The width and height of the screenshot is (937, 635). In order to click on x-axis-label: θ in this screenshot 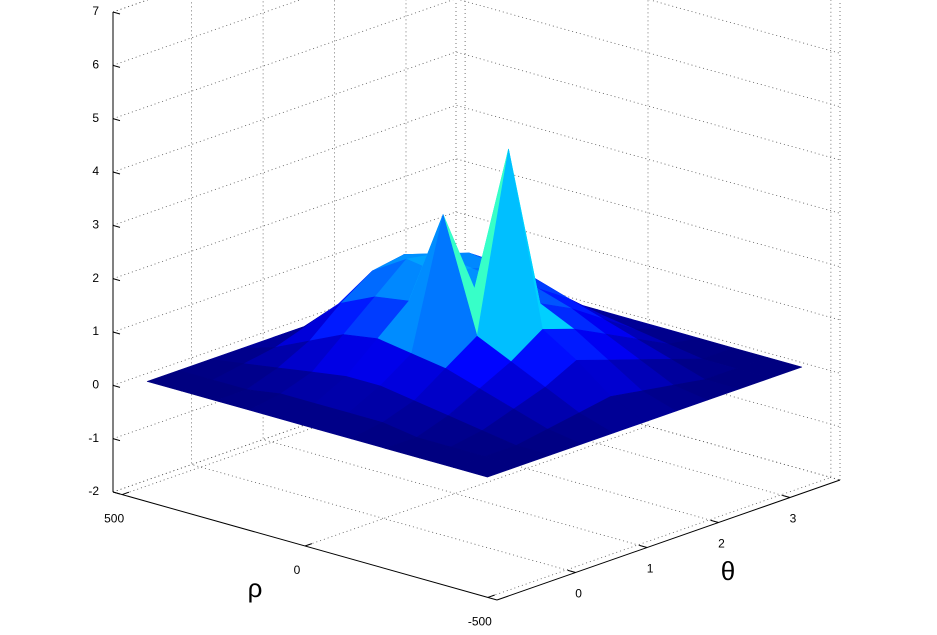, I will do `click(728, 571)`.